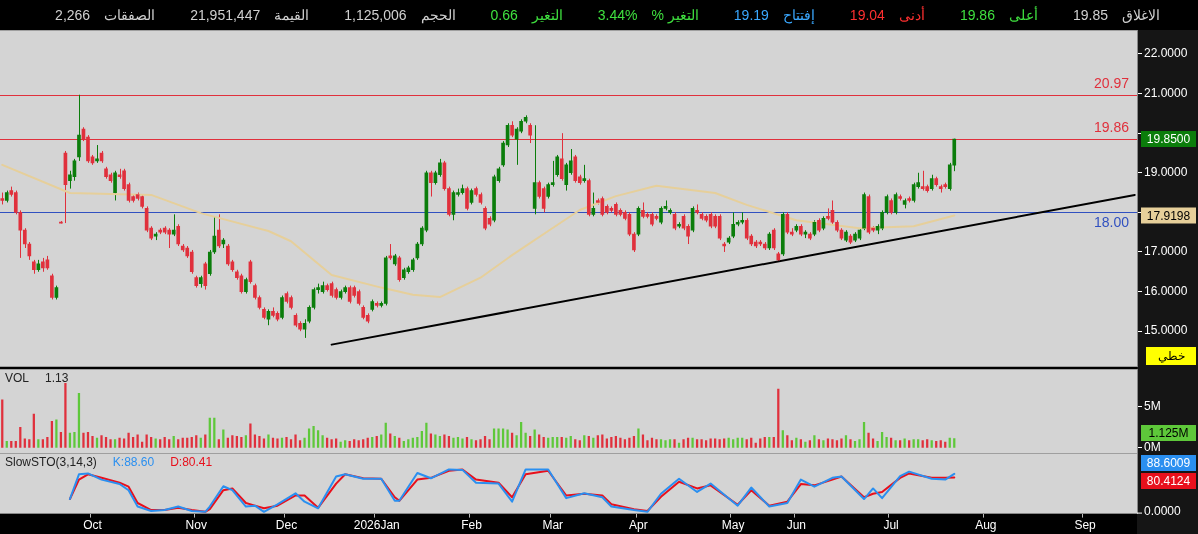  Describe the element at coordinates (1168, 481) in the screenshot. I see `text: 80.4124` at that location.